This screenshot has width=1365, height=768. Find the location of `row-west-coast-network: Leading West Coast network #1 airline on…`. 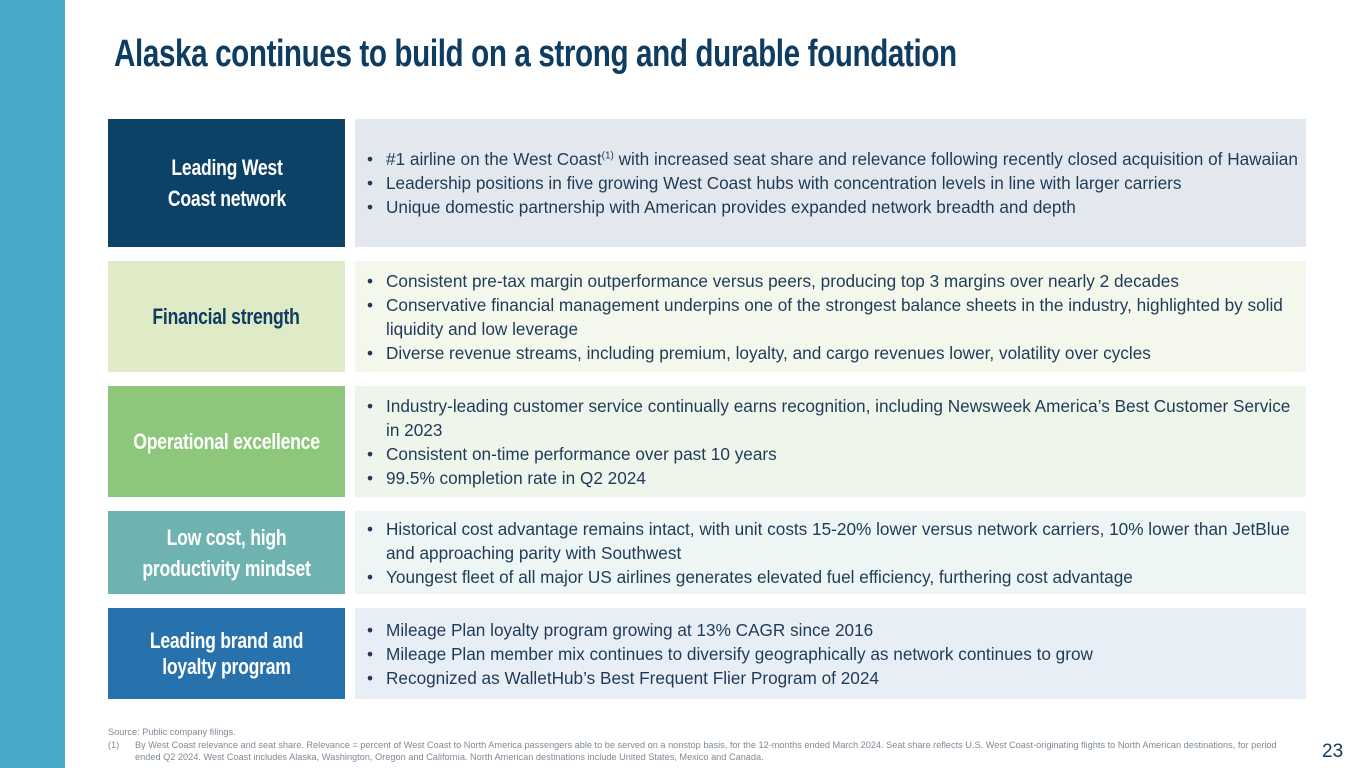

row-west-coast-network: Leading West Coast network #1 airline on… is located at coordinates (707, 183).